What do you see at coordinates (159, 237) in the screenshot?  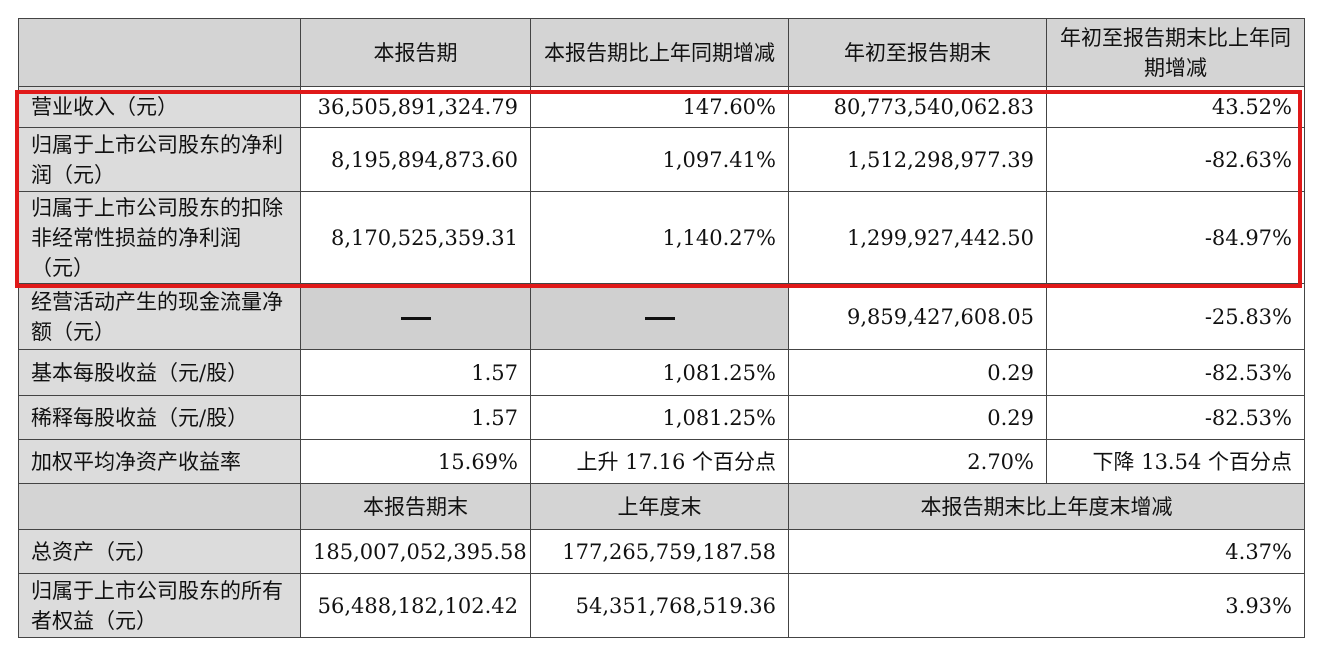 I see `row-label-net-profit-deducted: 归属于上市公司股东的扣除非经常性损益的净利润（元）` at bounding box center [159, 237].